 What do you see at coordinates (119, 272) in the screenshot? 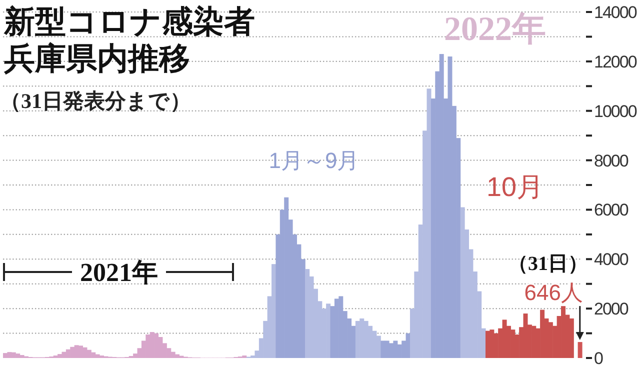
I see `annotation: 2021年` at bounding box center [119, 272].